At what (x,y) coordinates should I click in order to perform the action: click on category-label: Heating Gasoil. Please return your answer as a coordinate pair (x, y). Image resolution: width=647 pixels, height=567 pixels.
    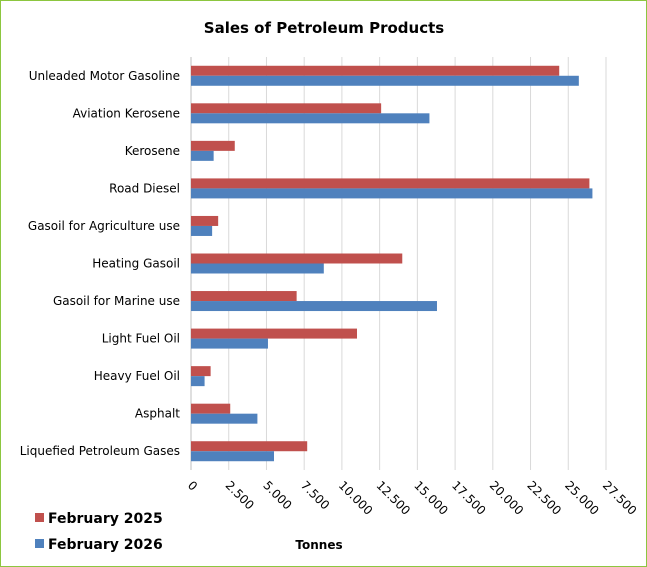
    Looking at the image, I should click on (136, 264).